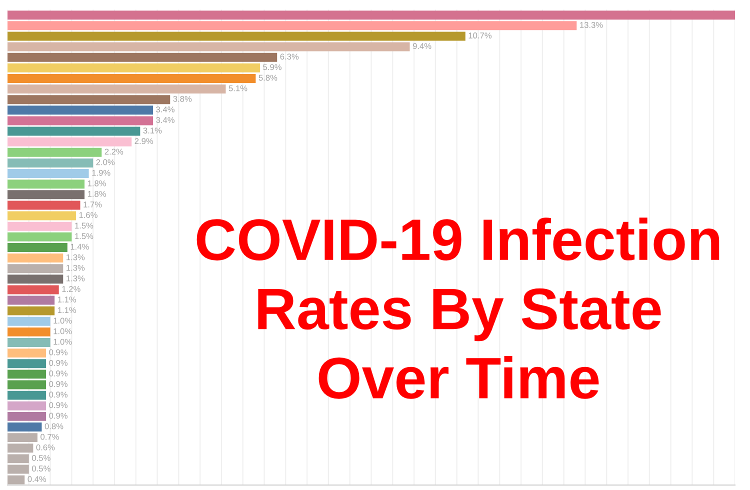  Describe the element at coordinates (101, 173) in the screenshot. I see `data-label: 1.9%` at that location.